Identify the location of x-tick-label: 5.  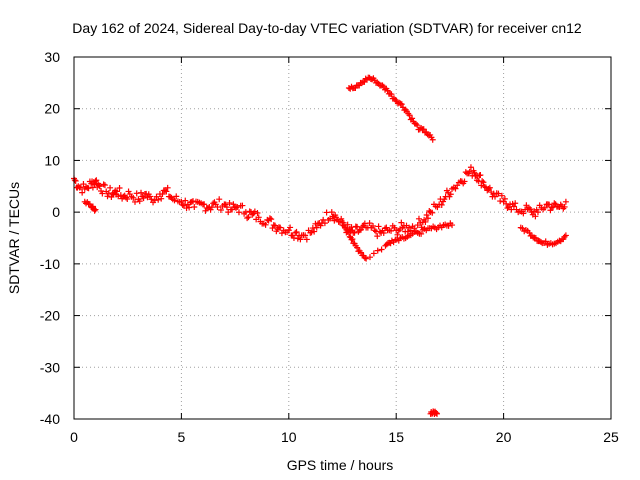
(182, 437).